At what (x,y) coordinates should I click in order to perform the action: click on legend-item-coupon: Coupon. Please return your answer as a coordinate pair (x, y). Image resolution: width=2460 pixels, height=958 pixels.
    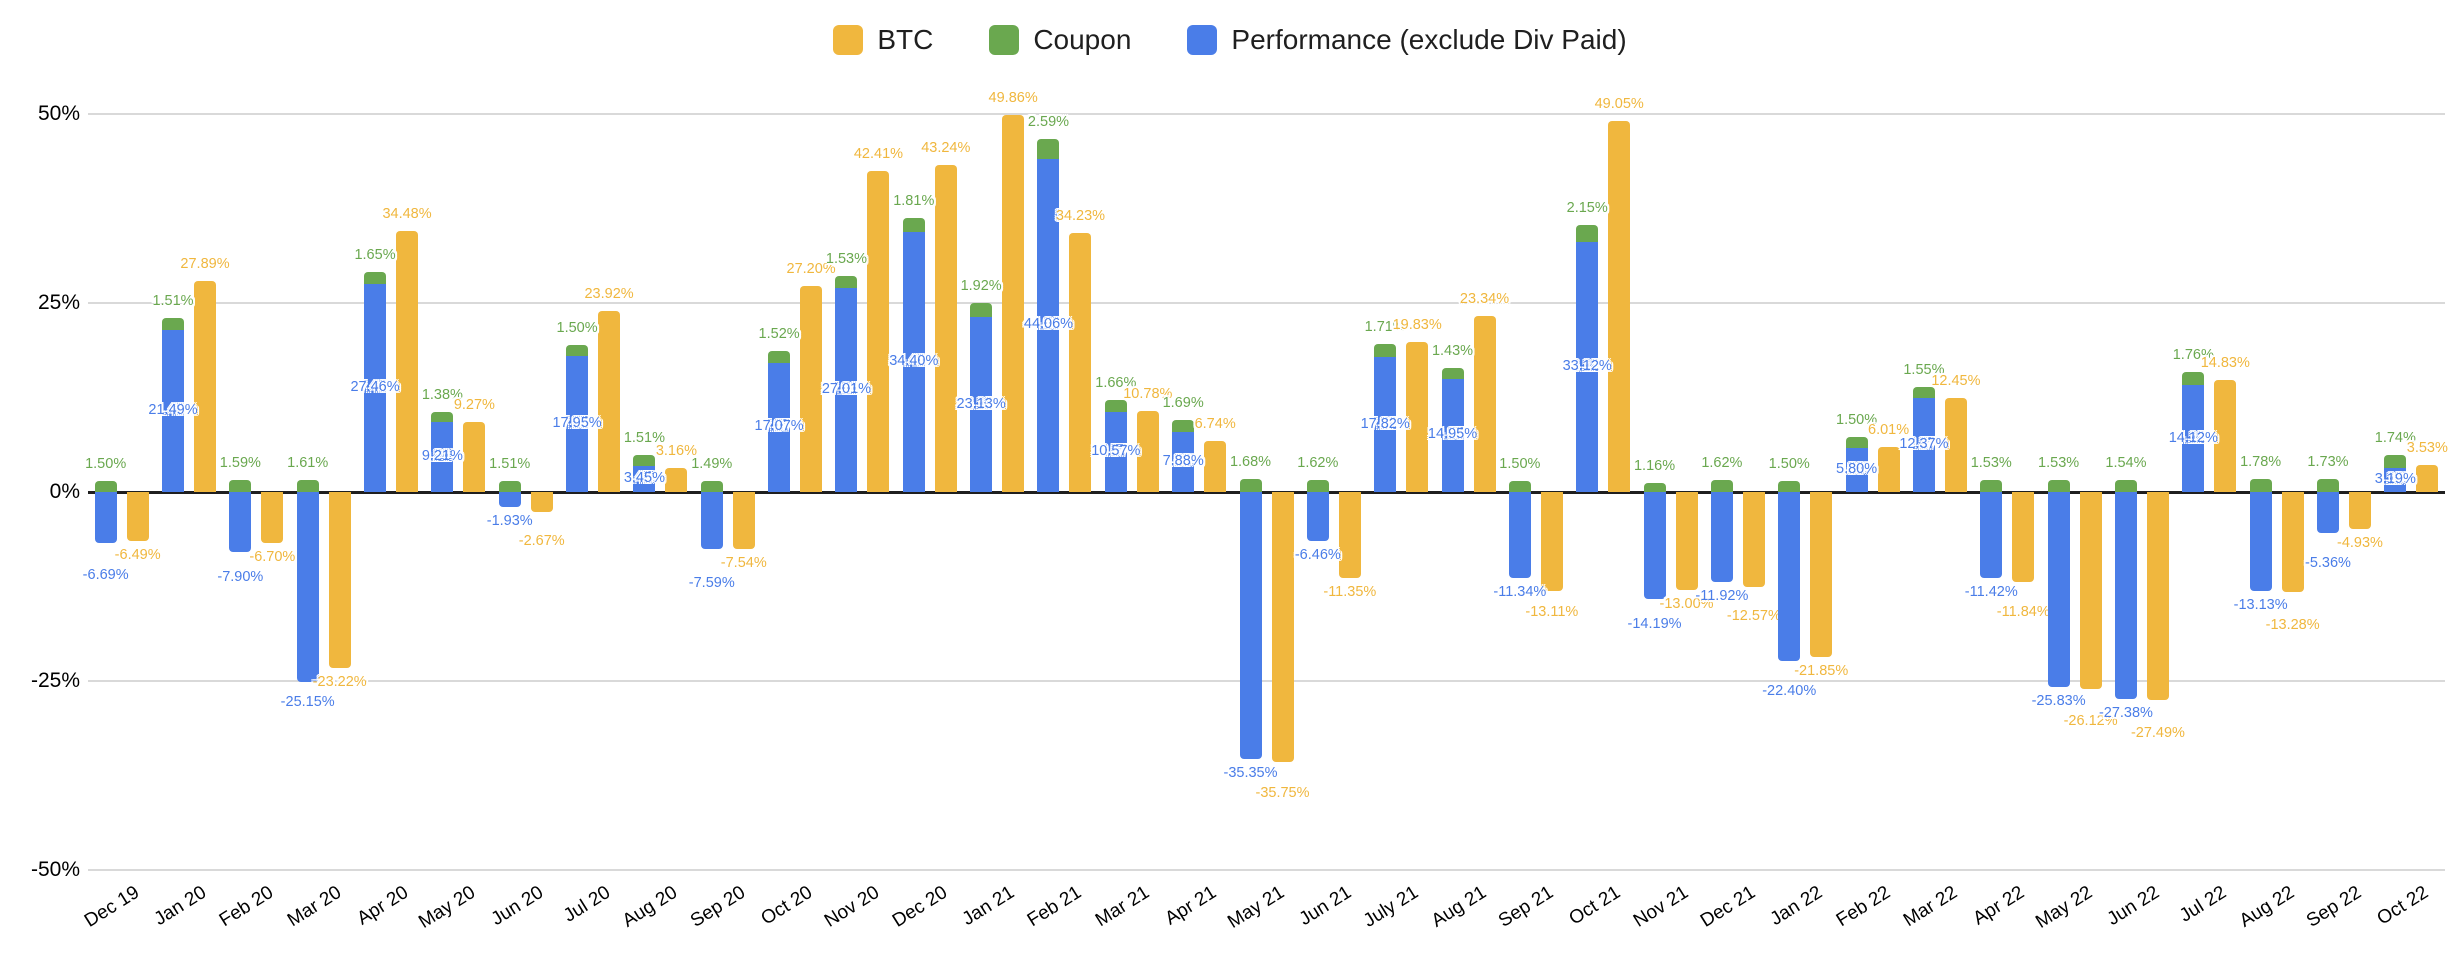
    Looking at the image, I should click on (1060, 40).